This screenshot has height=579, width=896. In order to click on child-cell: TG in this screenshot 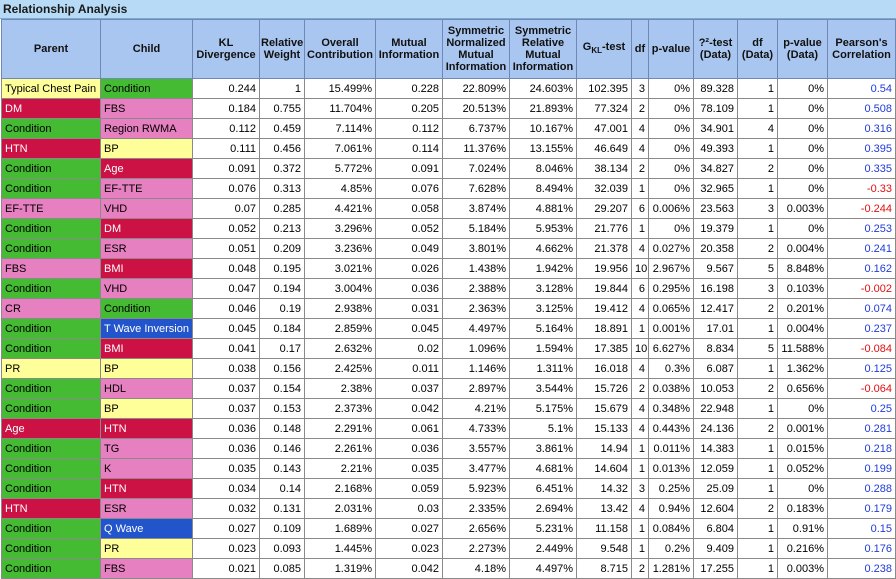, I will do `click(146, 448)`.